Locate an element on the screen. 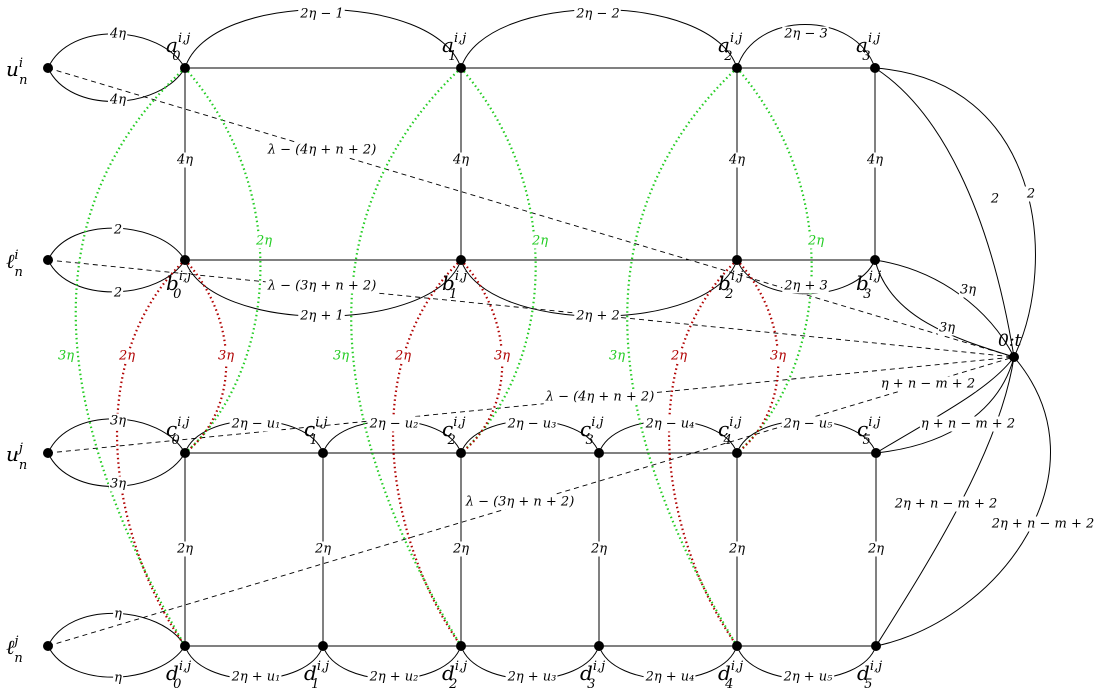 This screenshot has height=699, width=1120. node-d2 is located at coordinates (461, 646).